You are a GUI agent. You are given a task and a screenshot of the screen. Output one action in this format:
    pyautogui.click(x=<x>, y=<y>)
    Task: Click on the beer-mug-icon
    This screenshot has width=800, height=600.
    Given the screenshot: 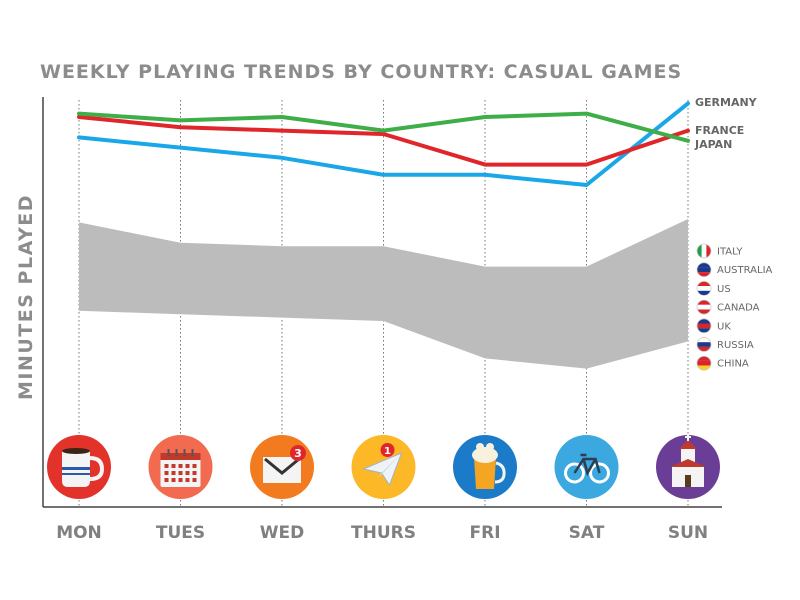 What is the action you would take?
    pyautogui.click(x=485, y=467)
    